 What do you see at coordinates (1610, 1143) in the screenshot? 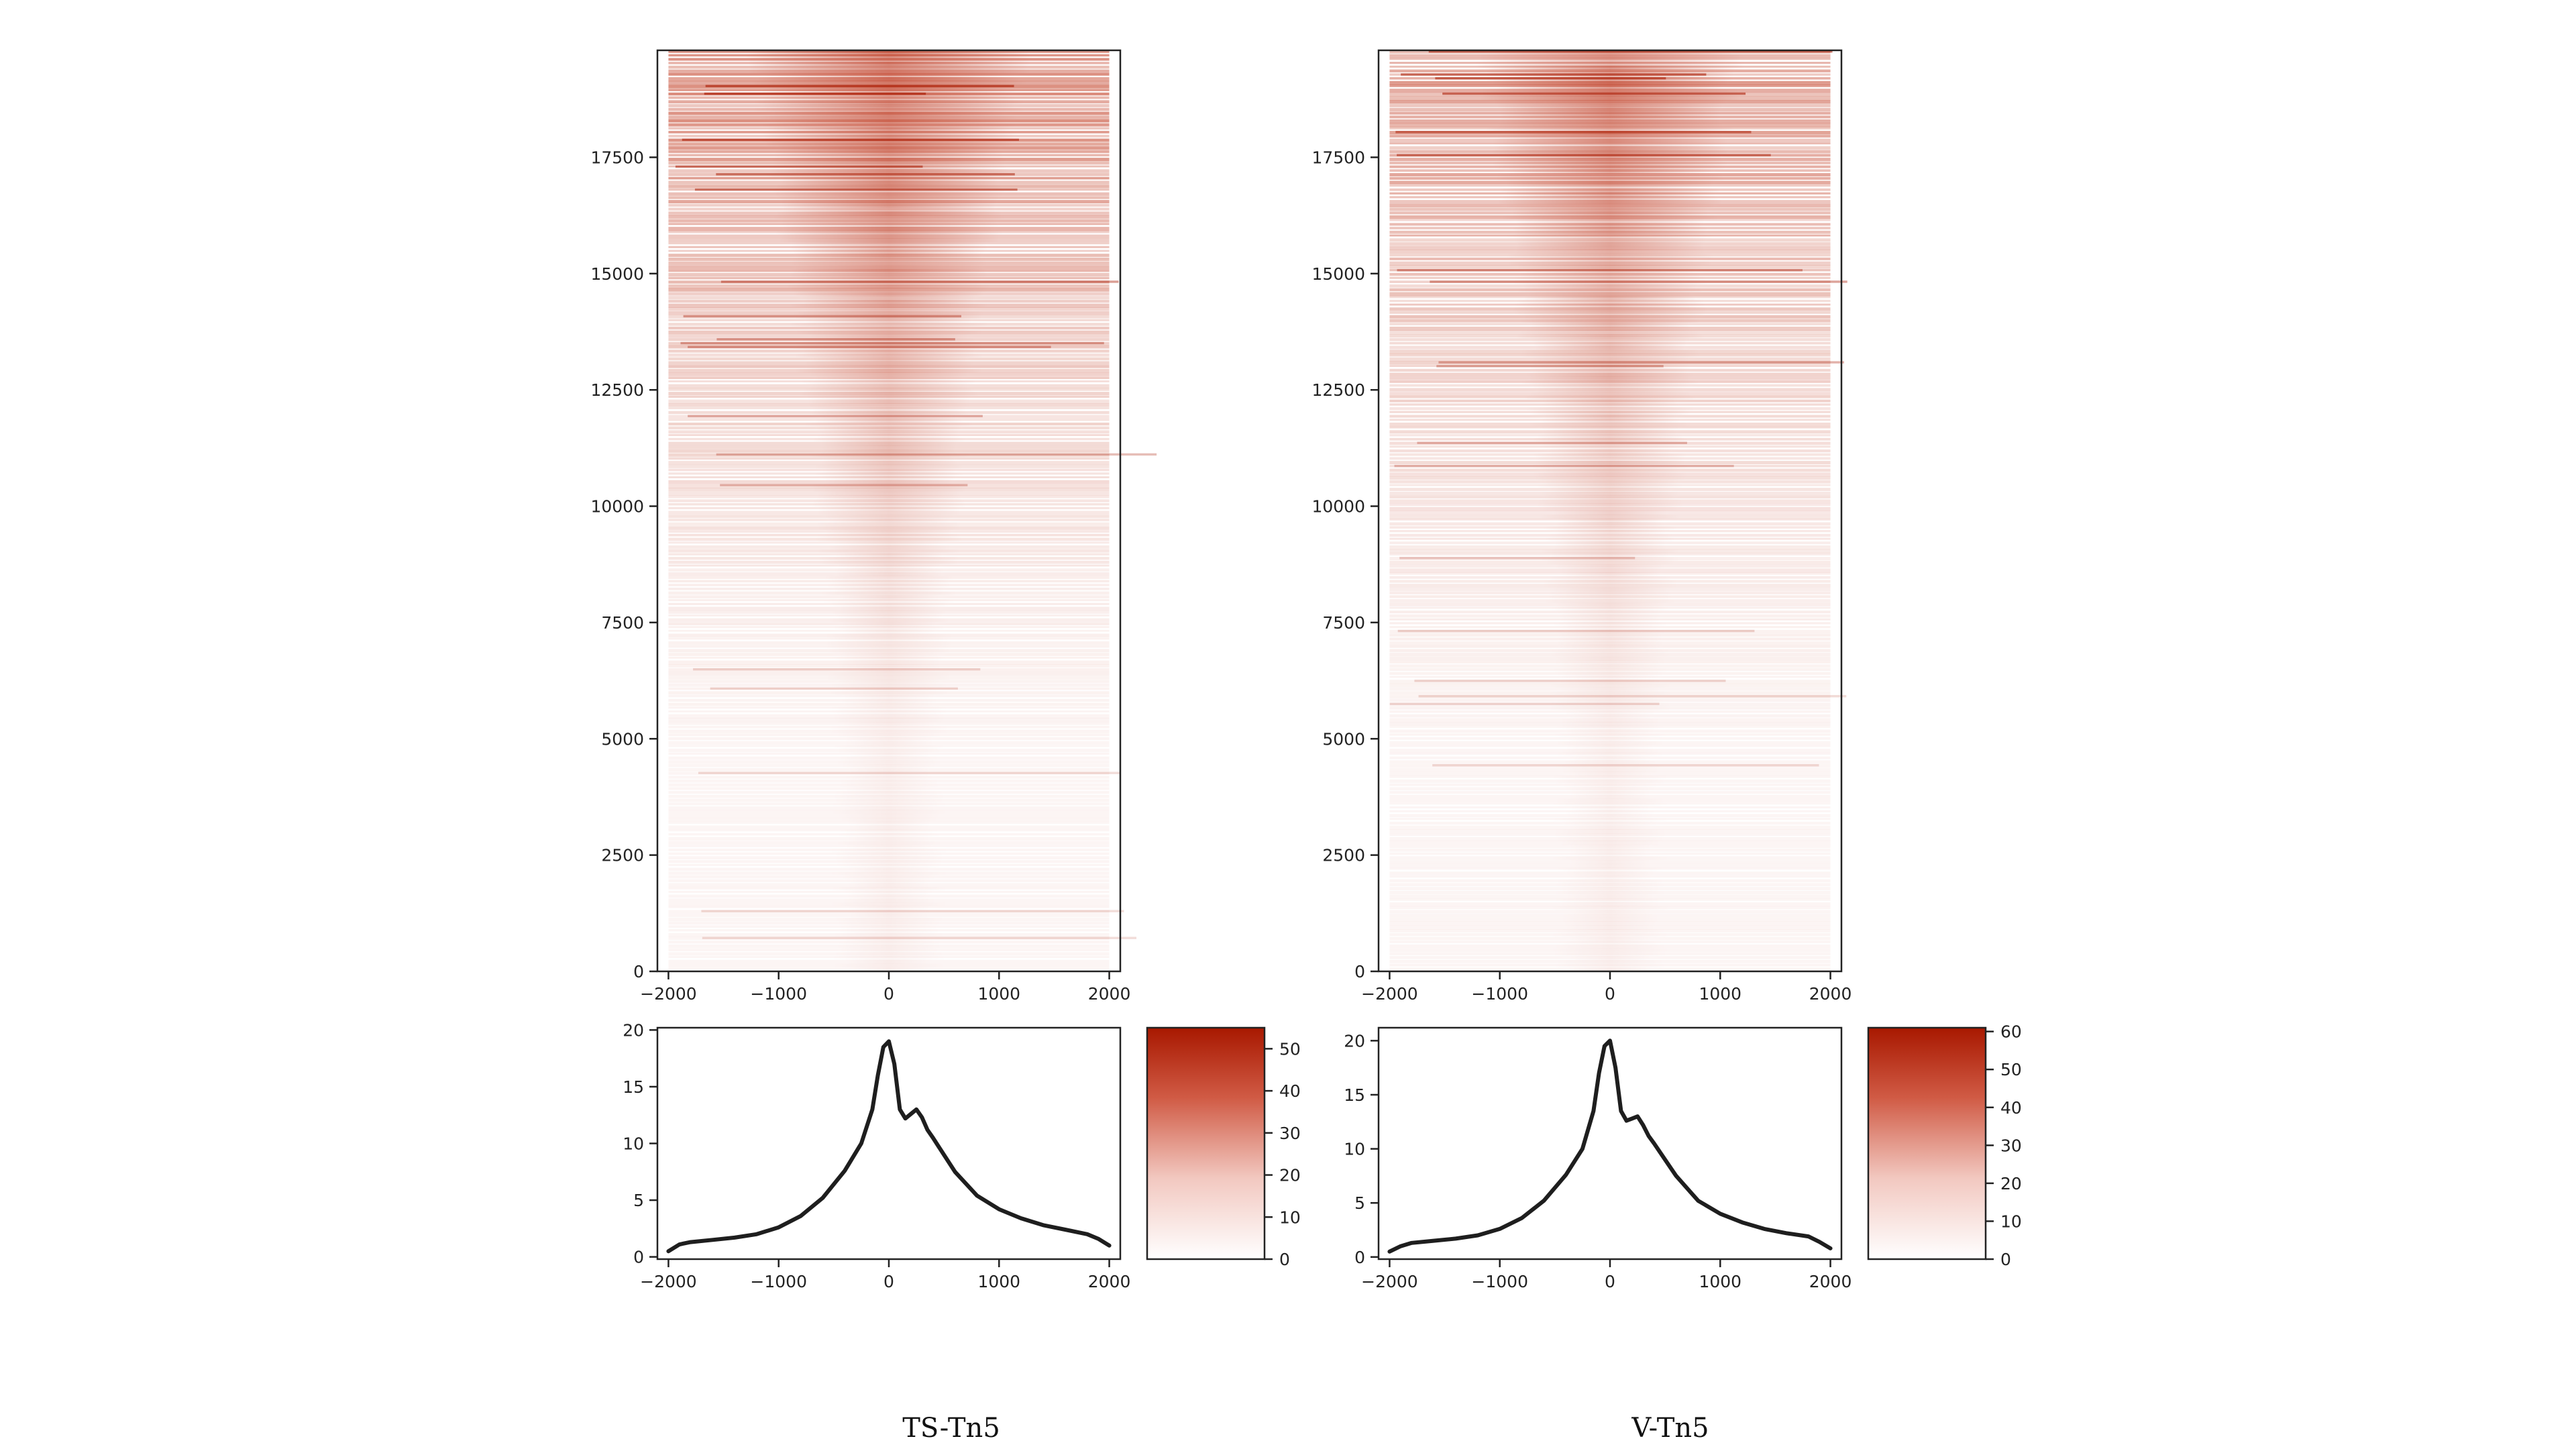
I see `profile-frame` at bounding box center [1610, 1143].